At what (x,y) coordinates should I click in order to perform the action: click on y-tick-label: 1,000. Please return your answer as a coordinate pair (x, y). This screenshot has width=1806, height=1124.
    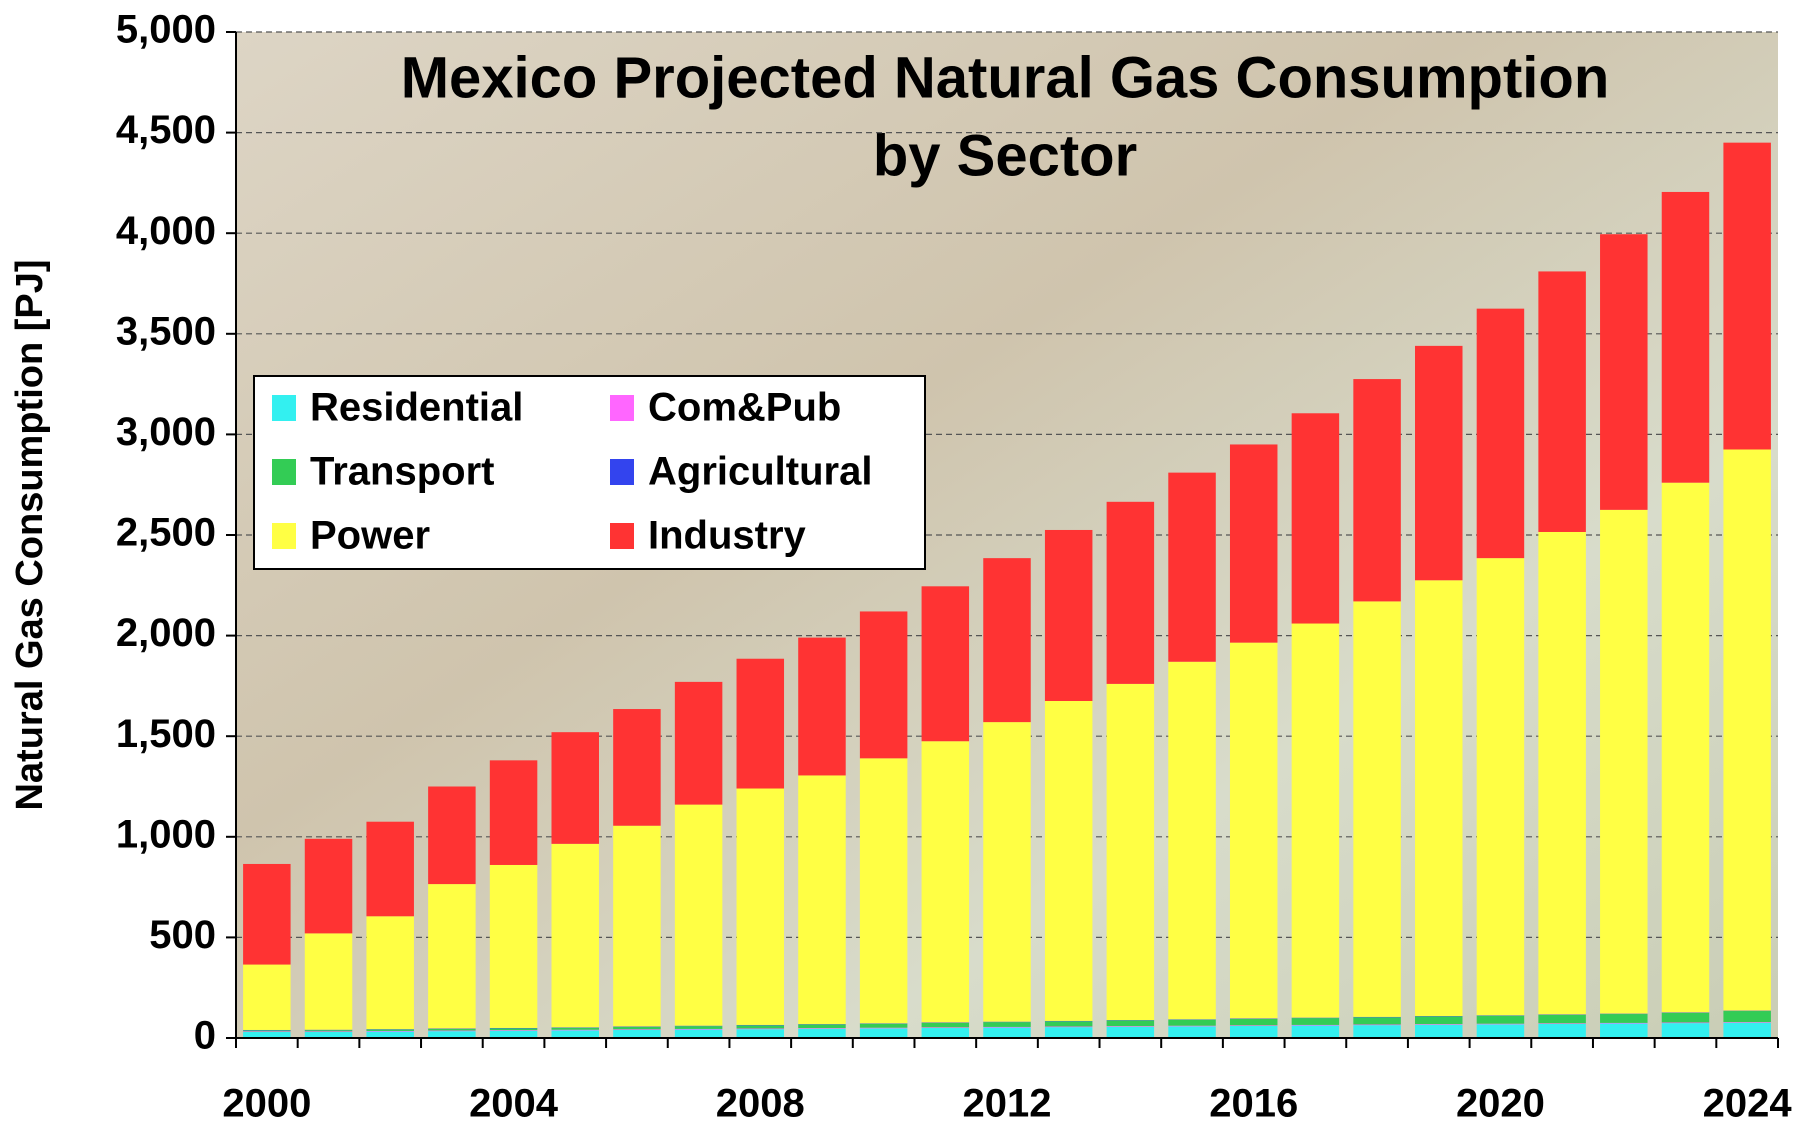
    Looking at the image, I should click on (166, 834).